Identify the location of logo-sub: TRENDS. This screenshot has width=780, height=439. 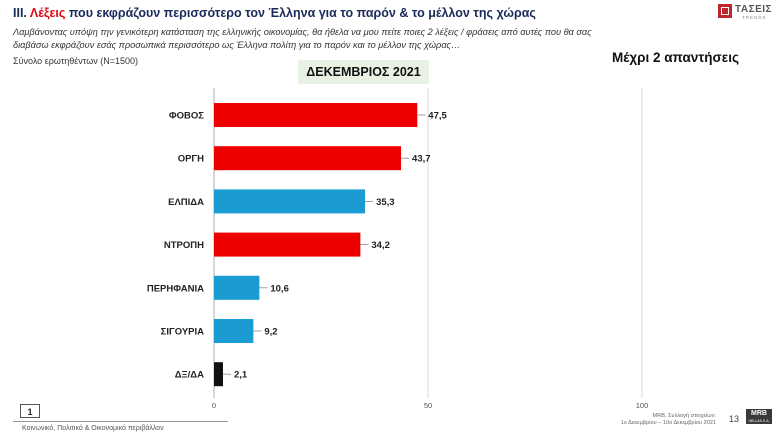
(754, 17).